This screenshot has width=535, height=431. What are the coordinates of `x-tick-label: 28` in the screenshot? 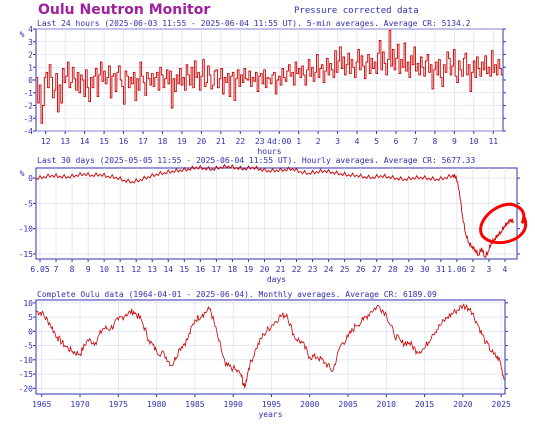 It's located at (393, 269).